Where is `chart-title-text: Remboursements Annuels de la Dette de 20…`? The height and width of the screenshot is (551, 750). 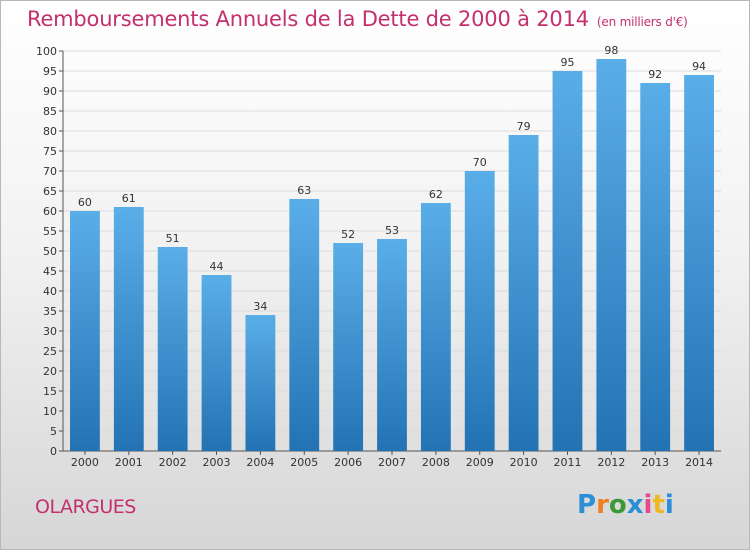 chart-title-text: Remboursements Annuels de la Dette de 20… is located at coordinates (308, 19).